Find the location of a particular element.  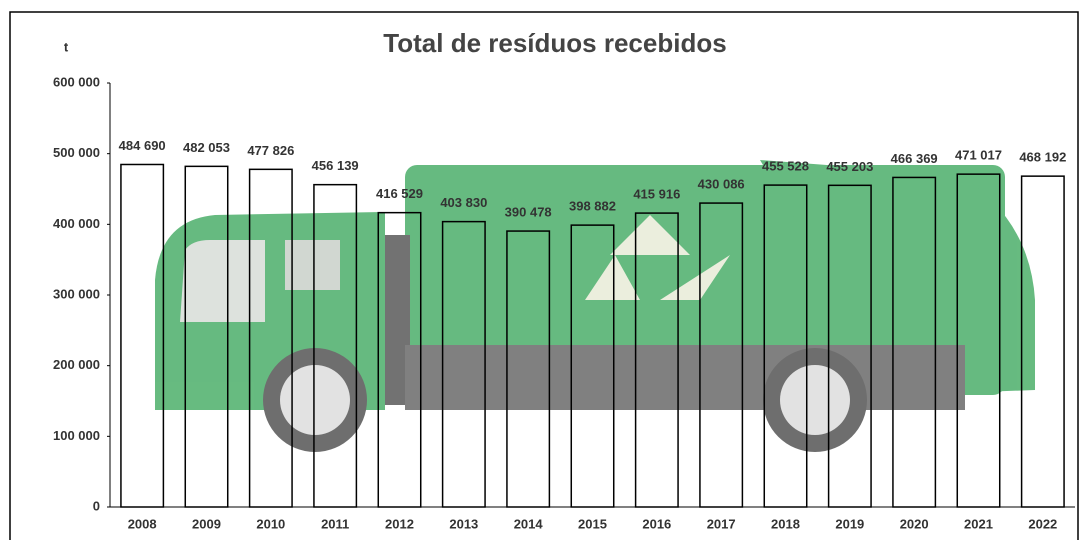

x-tick-label: 2021 is located at coordinates (978, 523).